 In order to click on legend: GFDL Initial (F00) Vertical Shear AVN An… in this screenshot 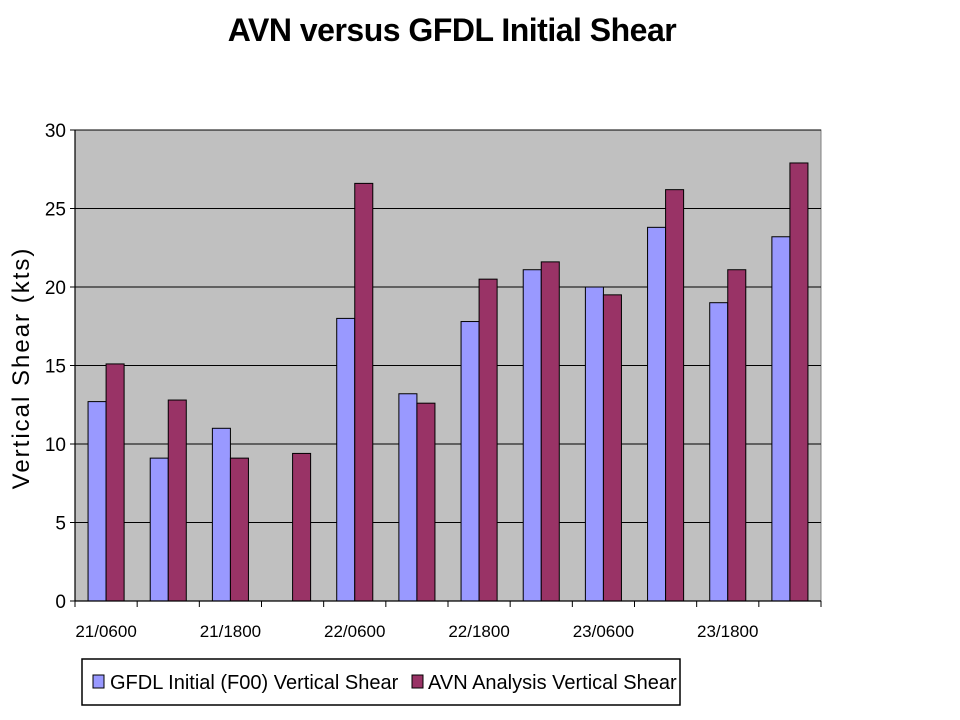, I will do `click(381, 682)`.